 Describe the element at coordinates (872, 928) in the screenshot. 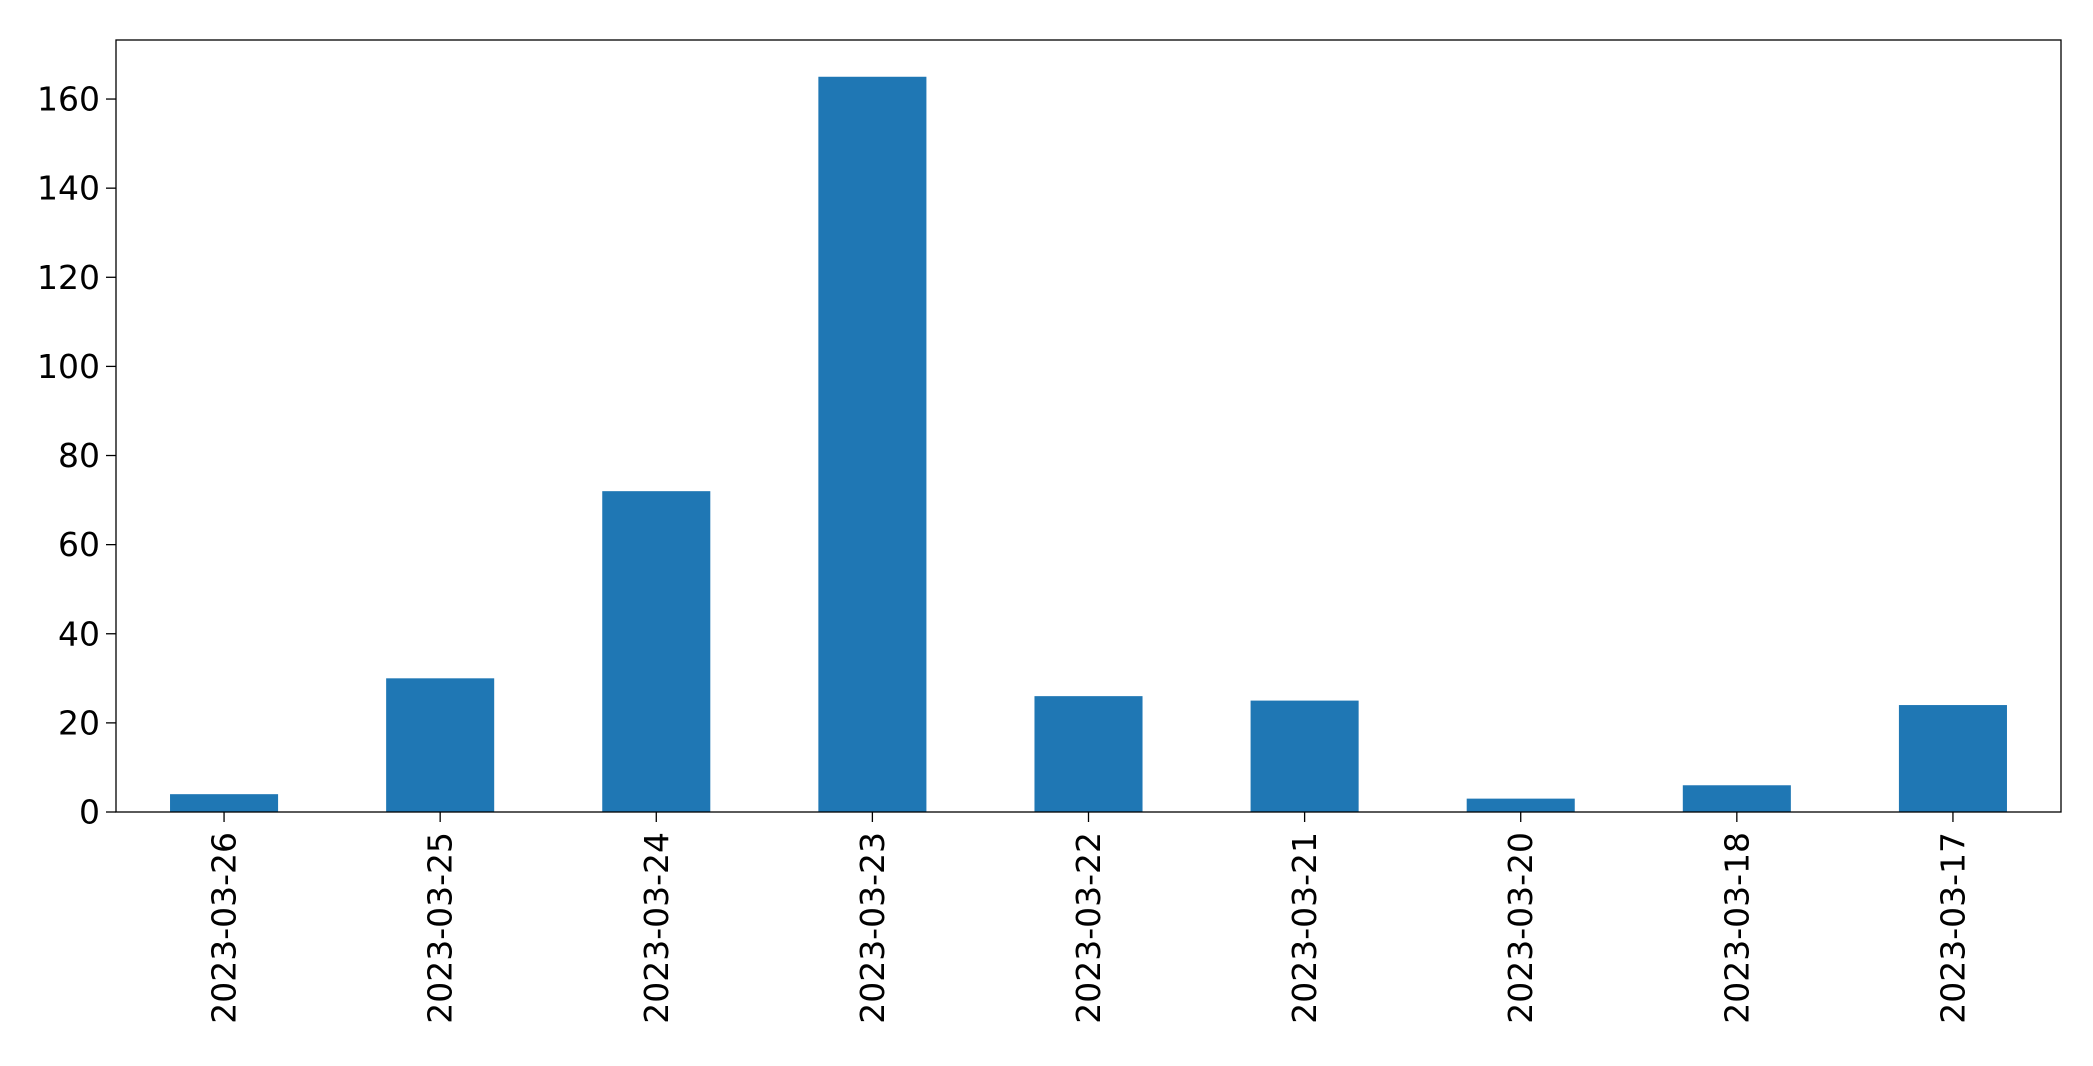

I see `x-tick-label: 2023-03-23` at that location.